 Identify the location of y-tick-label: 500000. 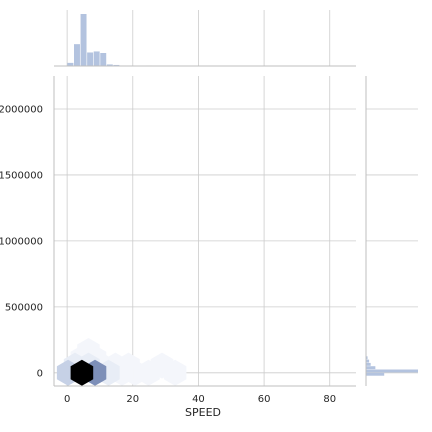
(24, 307).